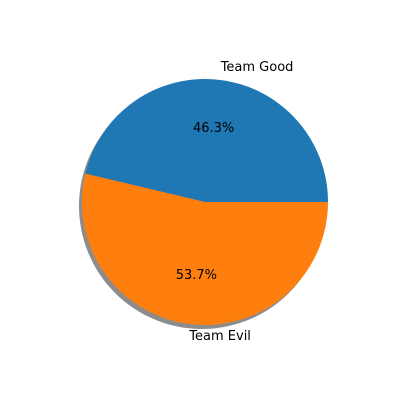 Image resolution: width=400 pixels, height=400 pixels. Describe the element at coordinates (257, 67) in the screenshot. I see `slice-label-team-good: Team Good` at that location.